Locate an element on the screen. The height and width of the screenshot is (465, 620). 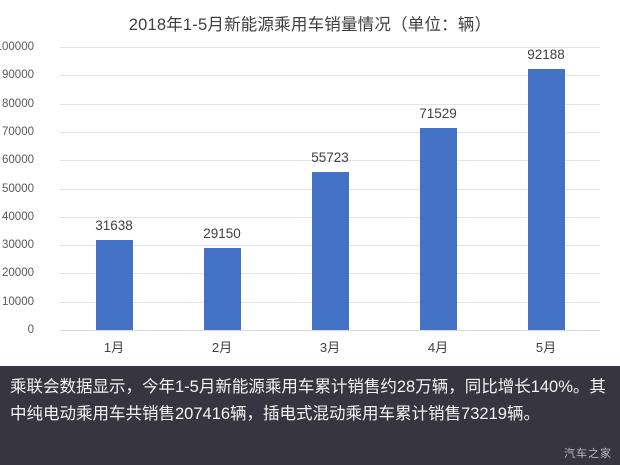
bar-value-label: 92188 is located at coordinates (546, 55).